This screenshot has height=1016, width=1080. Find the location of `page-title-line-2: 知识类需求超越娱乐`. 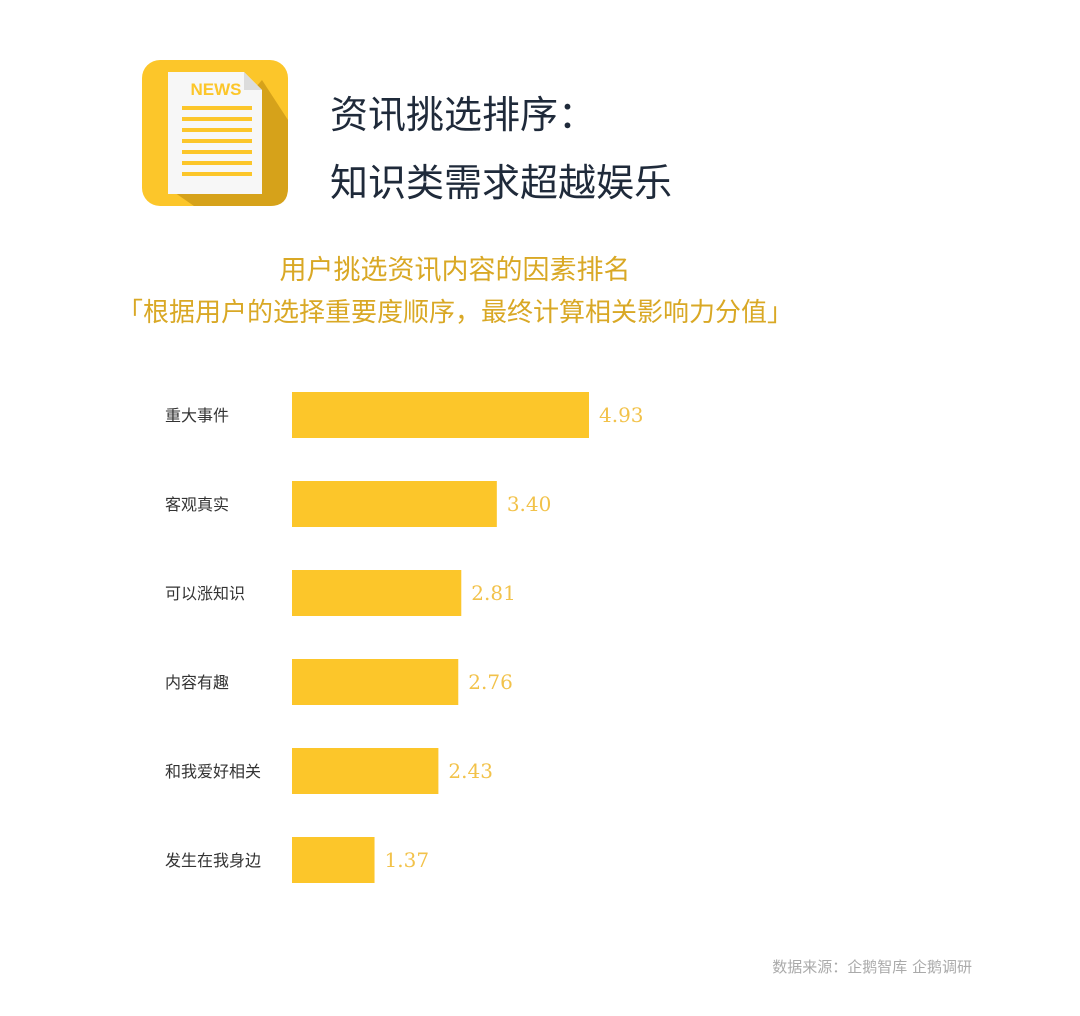

page-title-line-2: 知识类需求超越娱乐 is located at coordinates (501, 183).